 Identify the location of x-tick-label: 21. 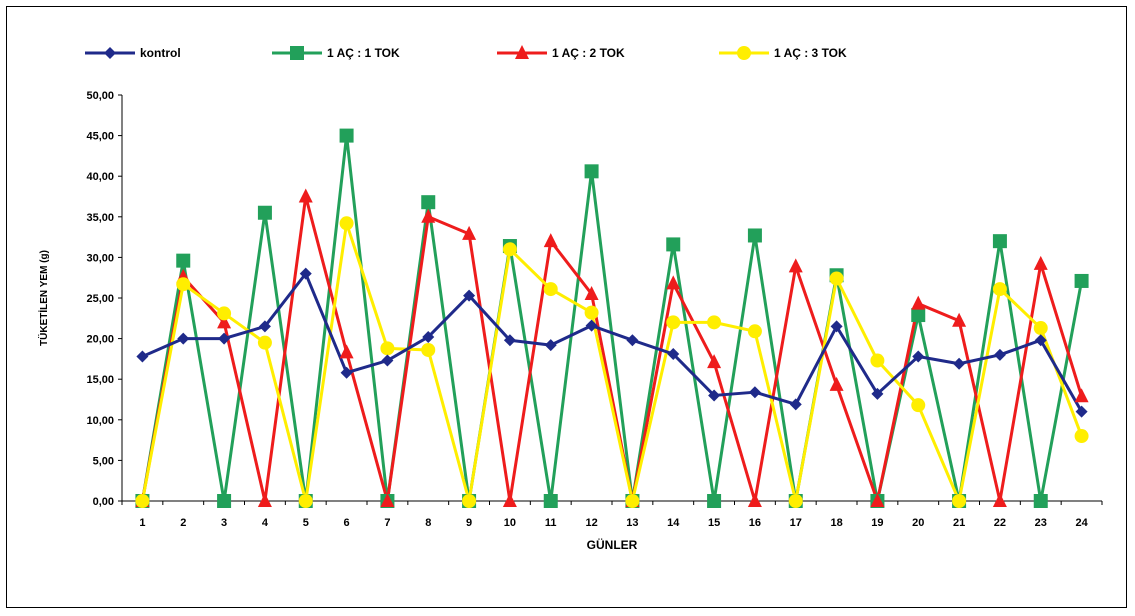
(959, 523).